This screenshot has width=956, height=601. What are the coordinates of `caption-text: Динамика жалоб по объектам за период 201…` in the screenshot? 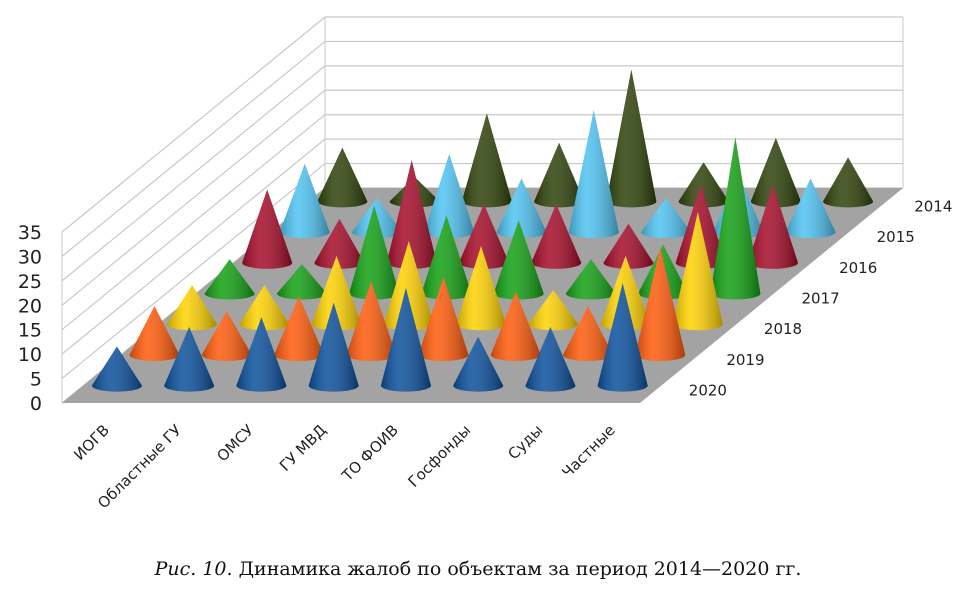 It's located at (517, 569).